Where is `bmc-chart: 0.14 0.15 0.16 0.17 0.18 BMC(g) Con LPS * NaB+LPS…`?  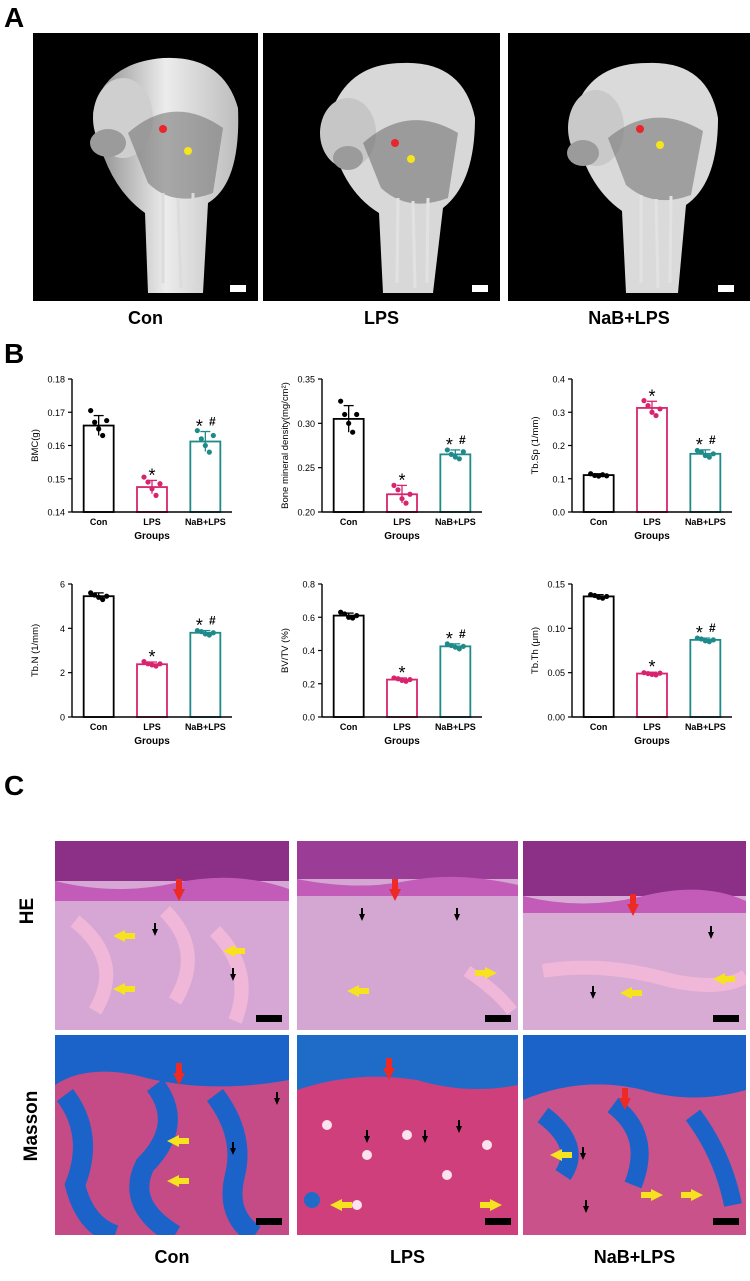 bmc-chart: 0.14 0.15 0.16 0.17 0.18 BMC(g) Con LPS * NaB+LPS… is located at coordinates (125, 455).